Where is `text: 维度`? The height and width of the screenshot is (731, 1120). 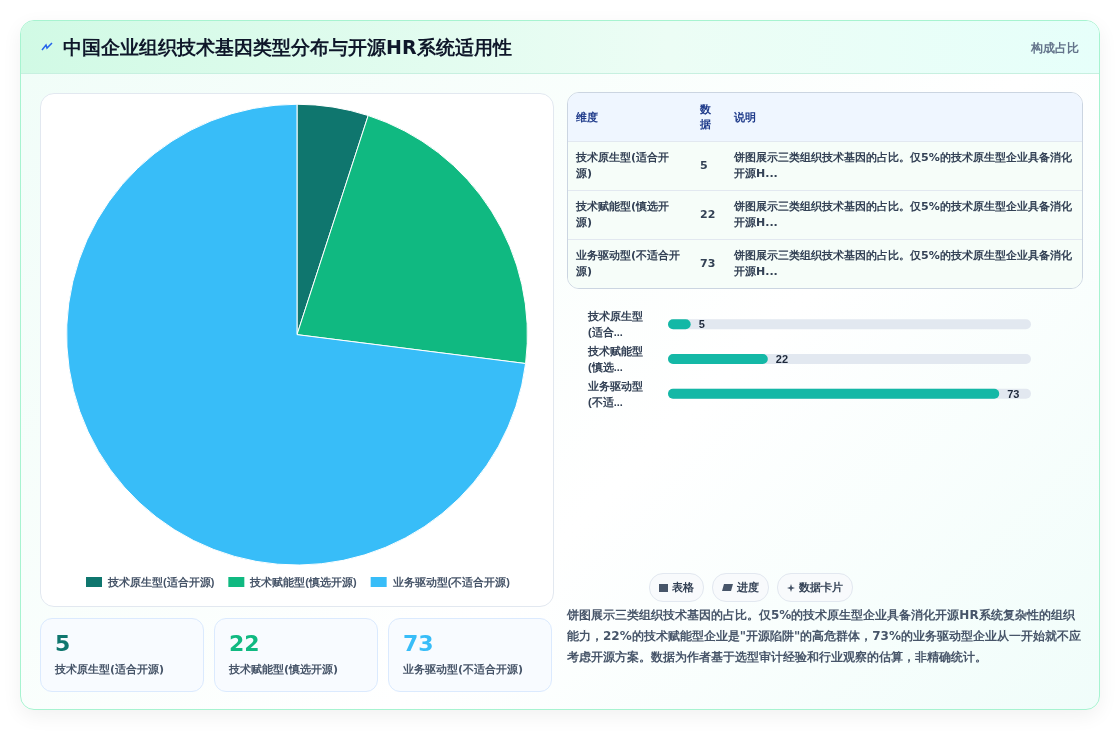 text: 维度 is located at coordinates (630, 117).